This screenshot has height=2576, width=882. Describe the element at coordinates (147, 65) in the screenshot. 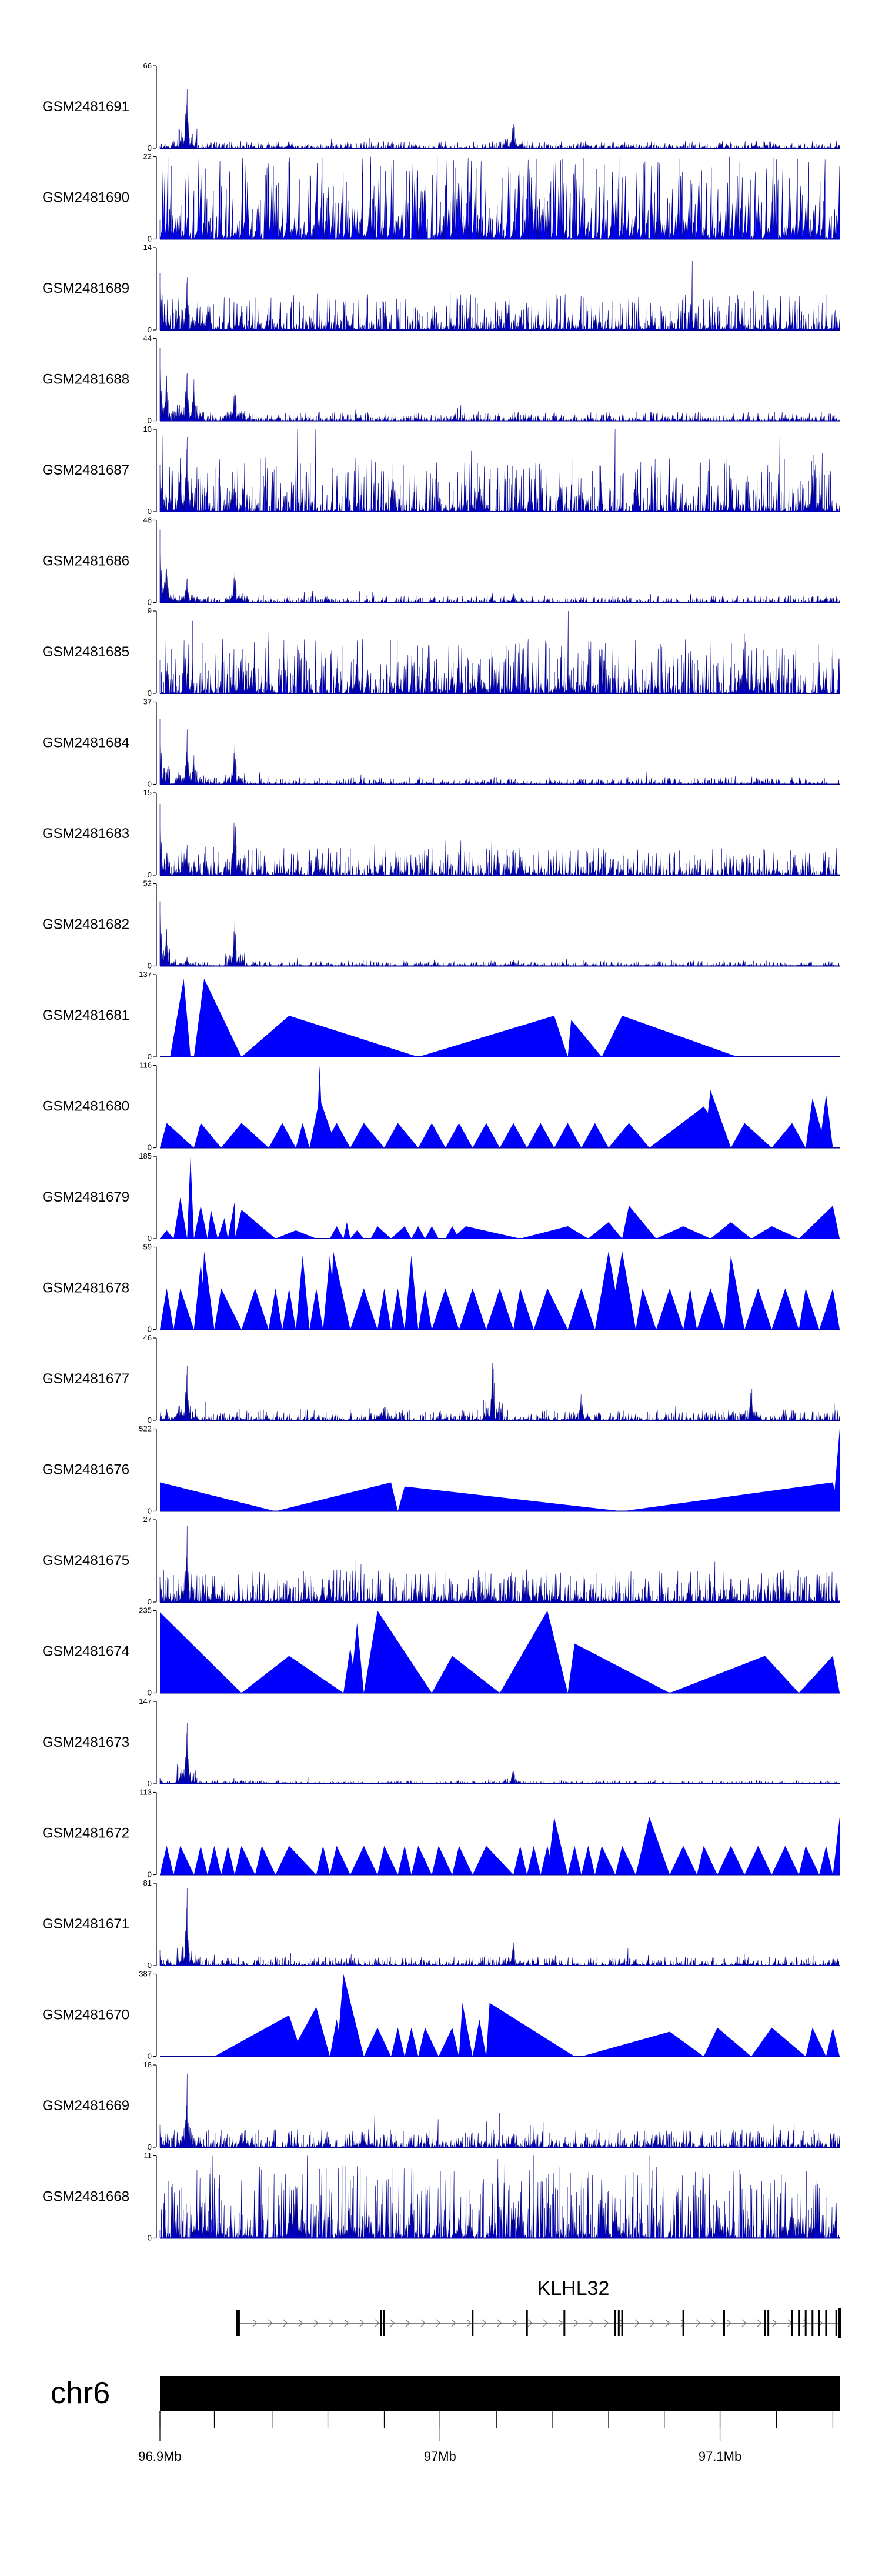

I see `y-max-label: 66` at that location.